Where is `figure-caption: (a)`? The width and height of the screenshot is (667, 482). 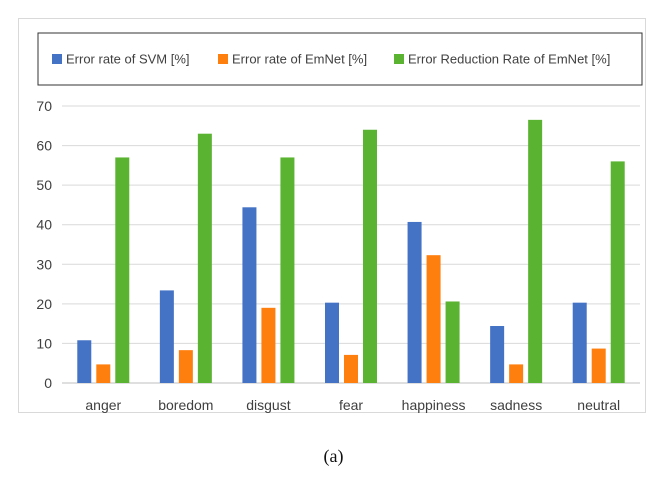 figure-caption: (a) is located at coordinates (333, 456).